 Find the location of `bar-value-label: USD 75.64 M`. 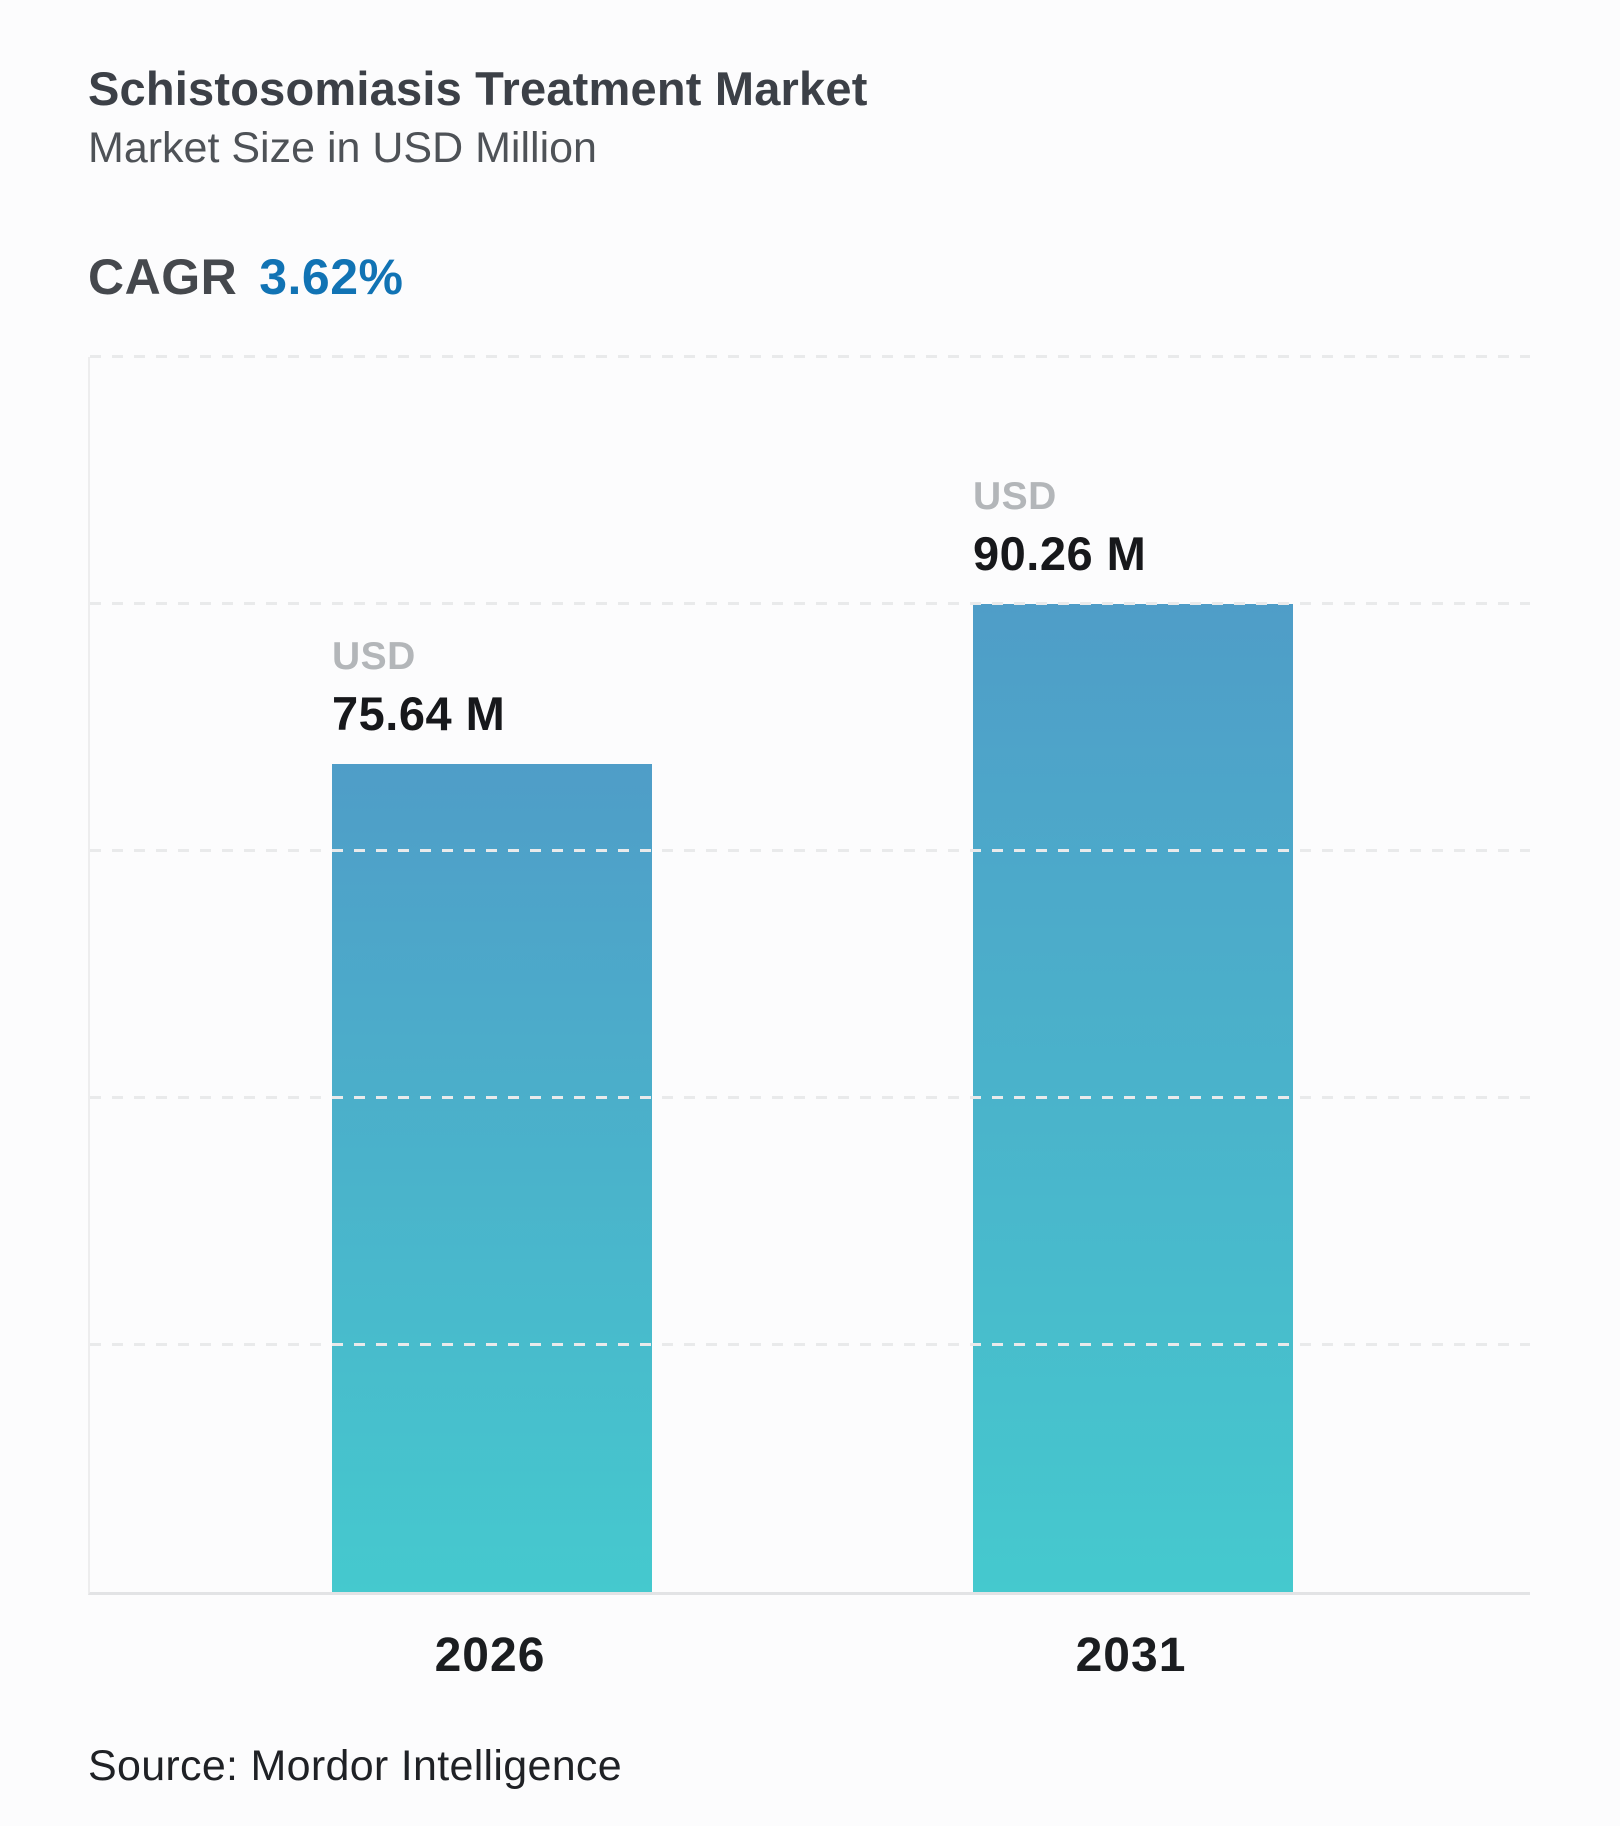

bar-value-label: USD 75.64 M is located at coordinates (418, 685).